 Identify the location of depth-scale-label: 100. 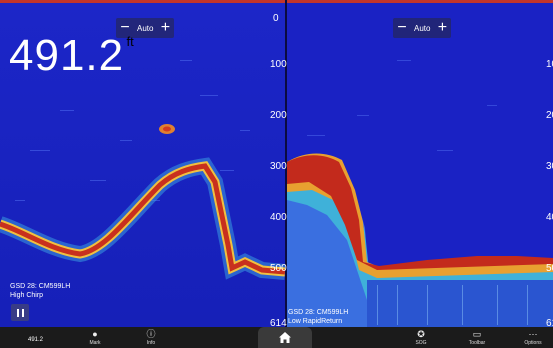
(278, 64).